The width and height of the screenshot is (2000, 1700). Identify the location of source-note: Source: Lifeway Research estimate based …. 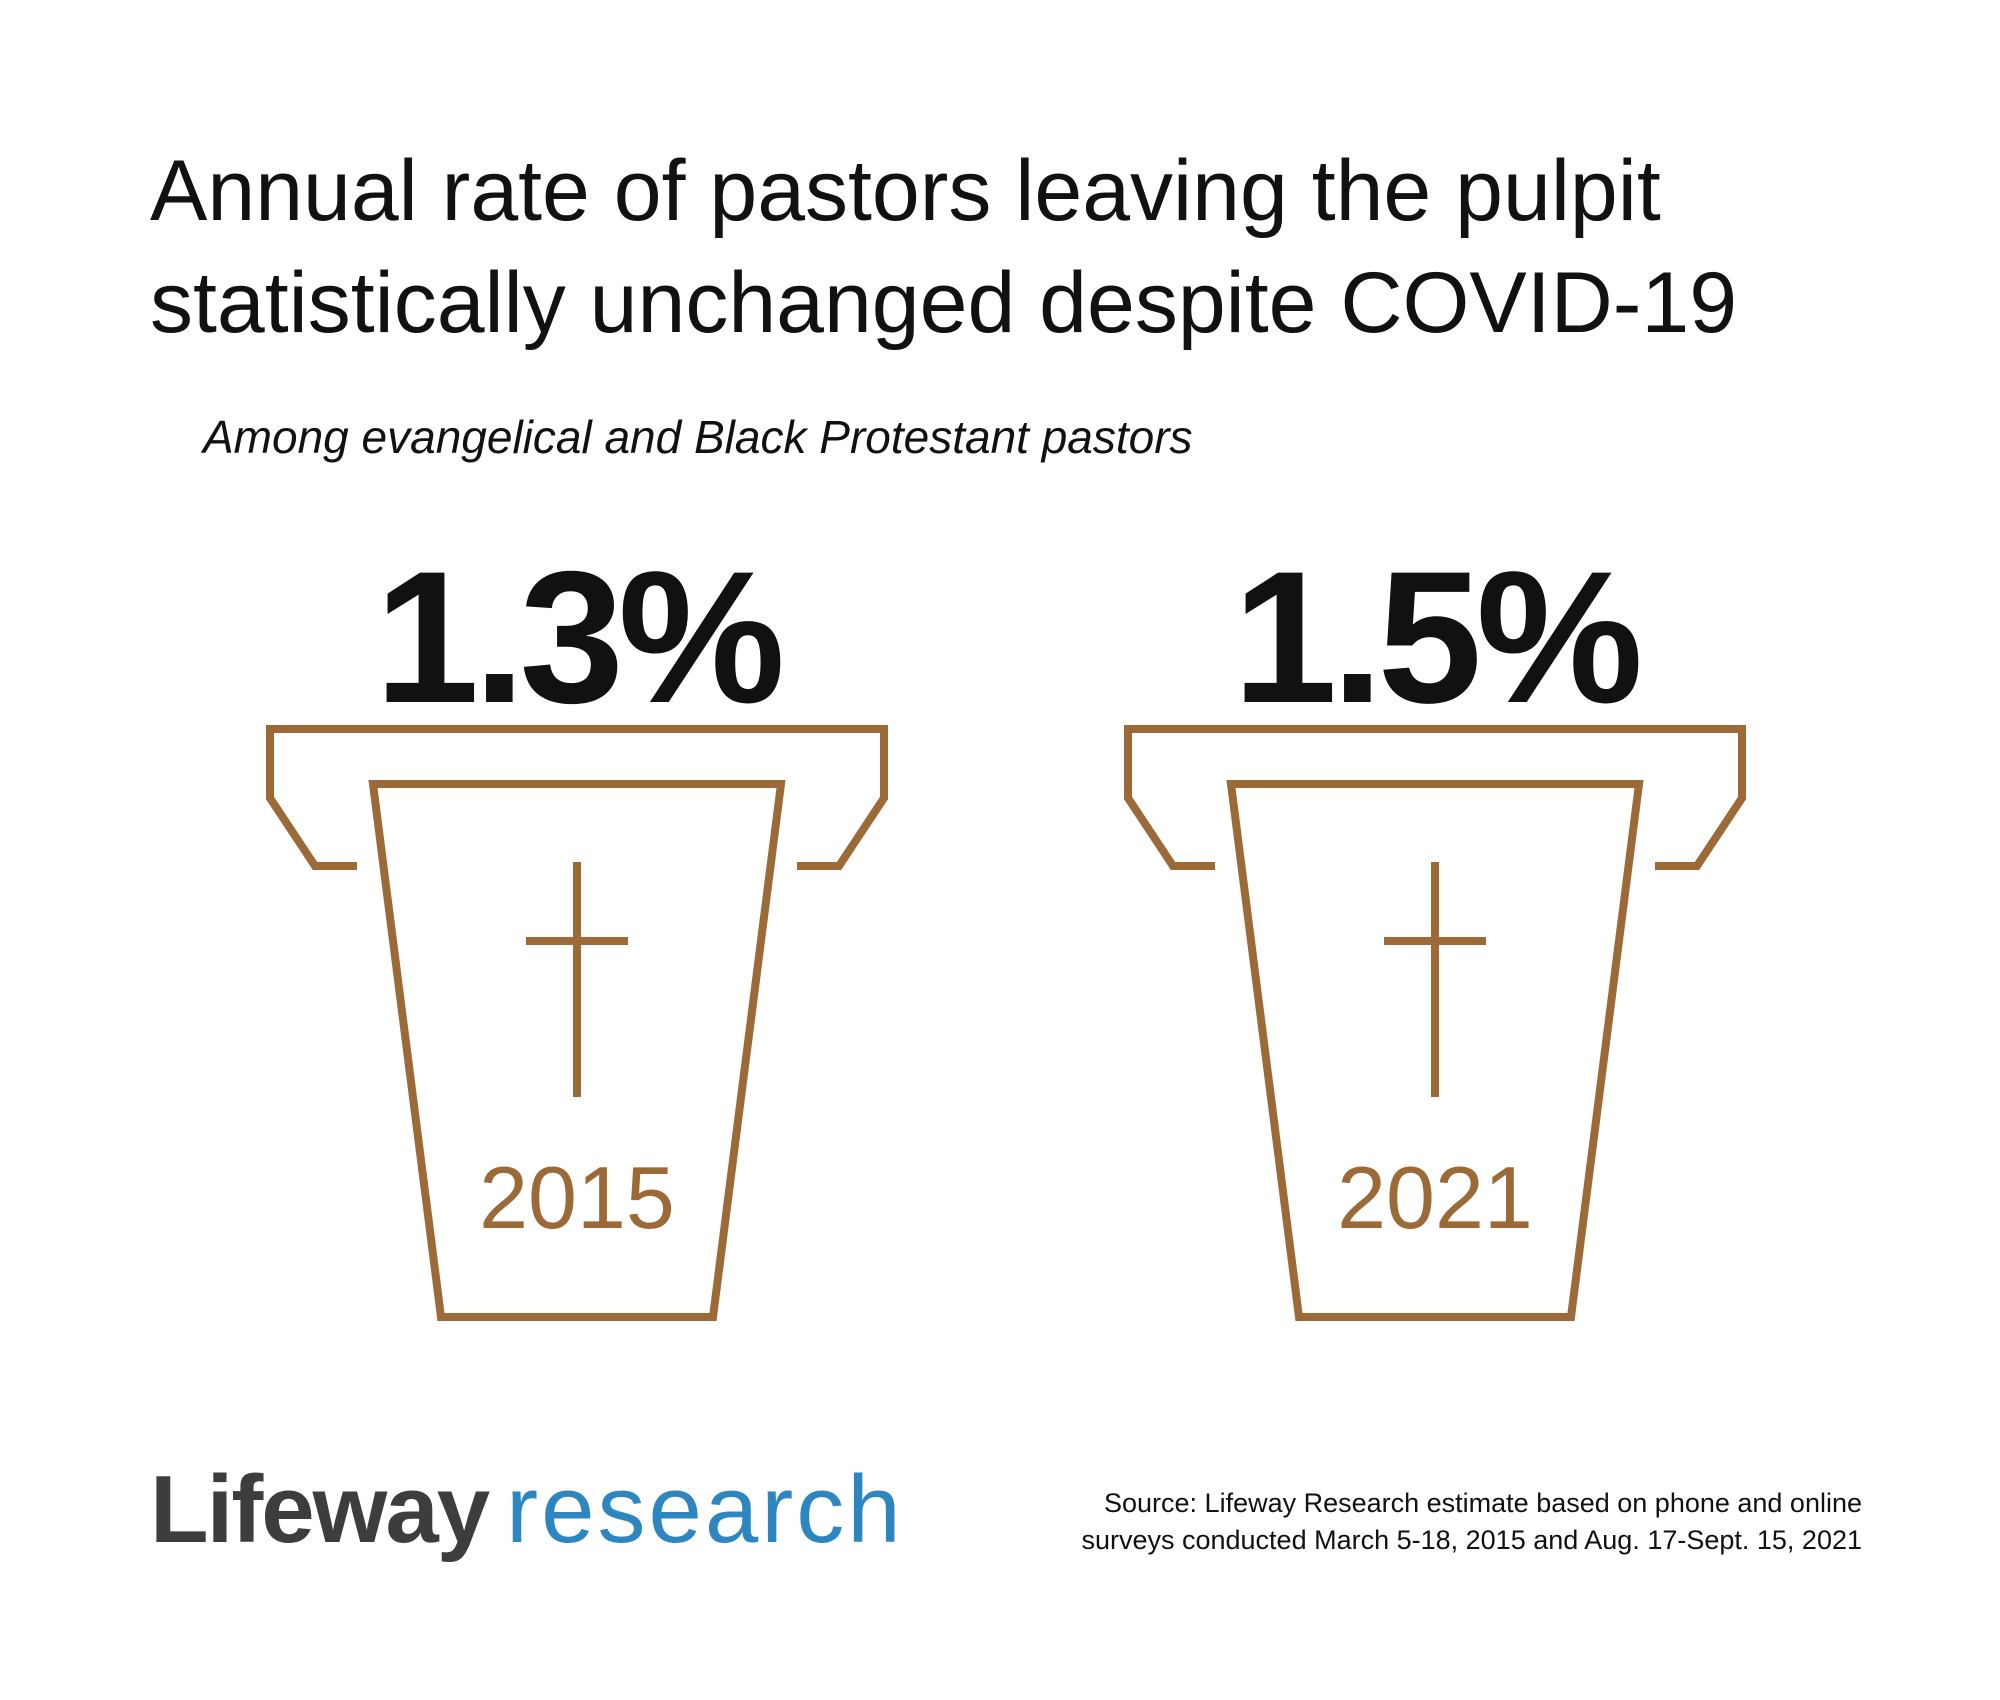
(1412, 1522).